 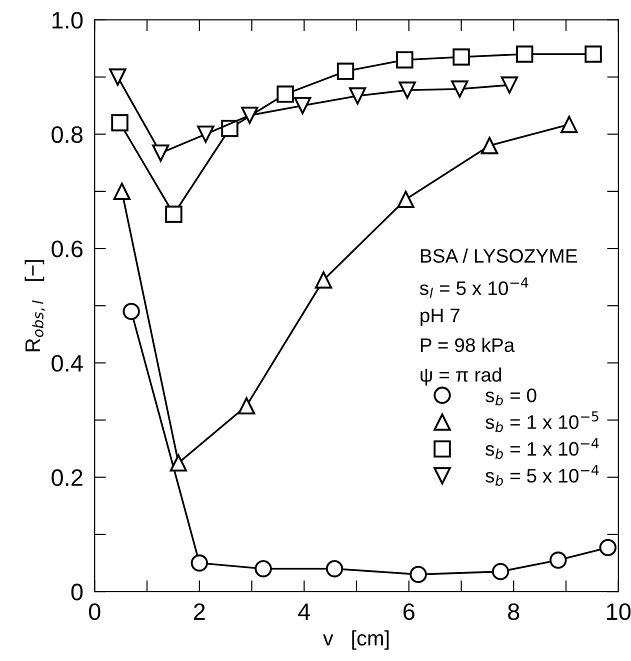 I want to click on legend-label: s$_{b}$ = 1 x 10$^{−5}$, so click(x=542, y=421).